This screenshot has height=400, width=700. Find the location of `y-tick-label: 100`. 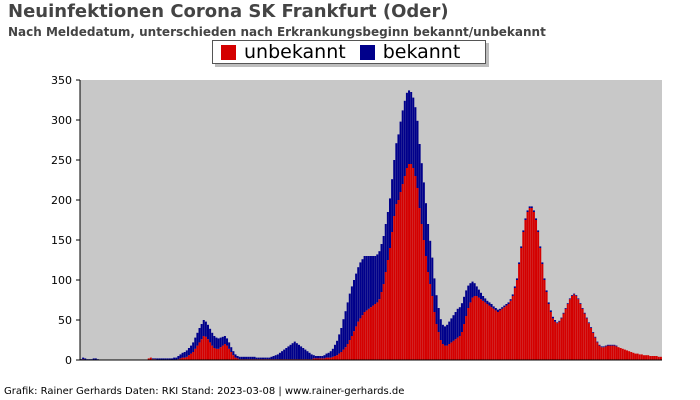

y-tick-label: 100 is located at coordinates (61, 280).